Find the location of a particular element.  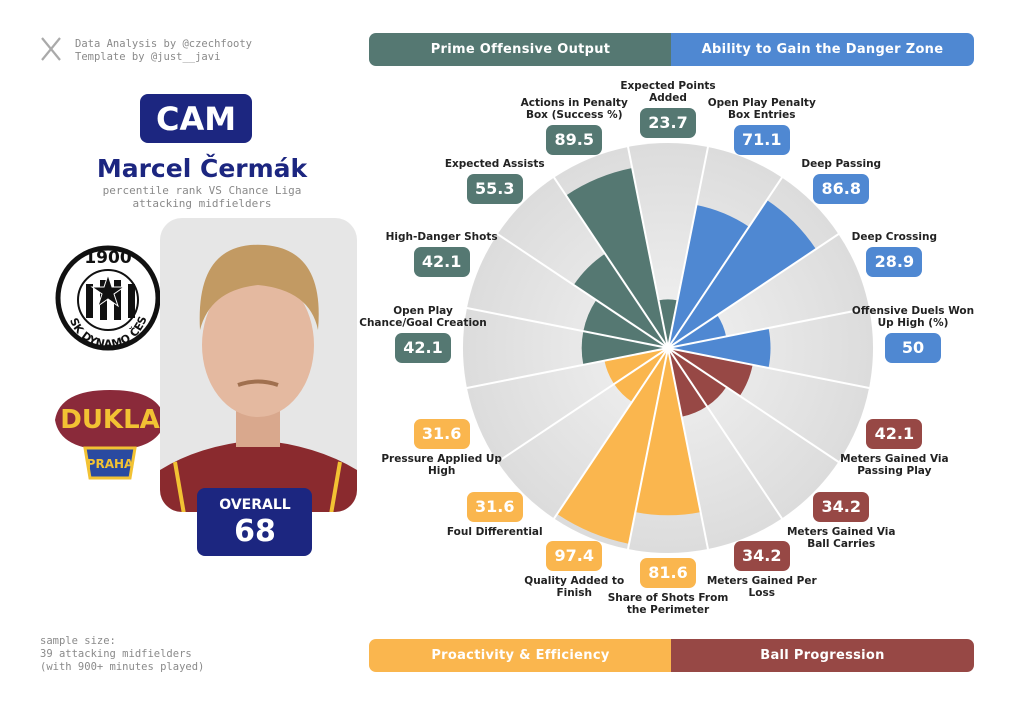

opponent-name: DUKLA is located at coordinates (110, 420).